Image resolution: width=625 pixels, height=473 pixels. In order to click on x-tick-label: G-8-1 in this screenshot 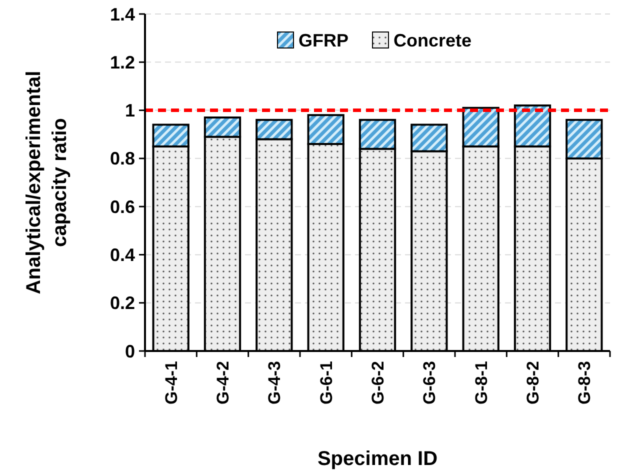, I will do `click(481, 382)`.